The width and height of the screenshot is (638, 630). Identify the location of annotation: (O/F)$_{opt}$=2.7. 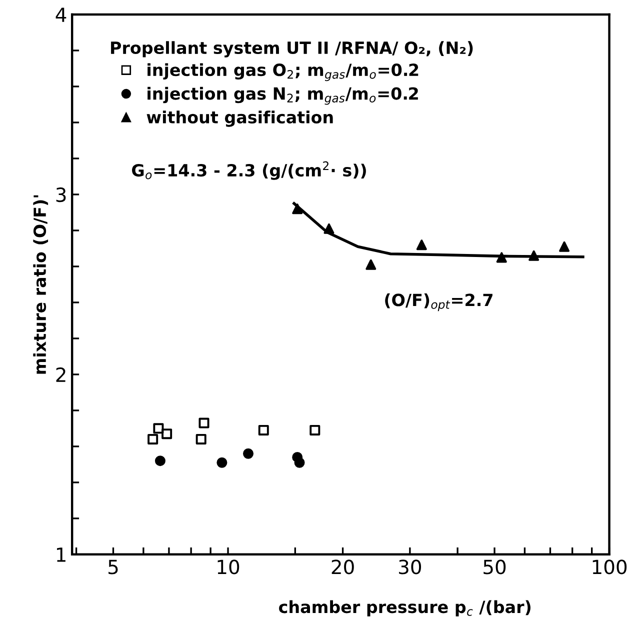
(438, 302).